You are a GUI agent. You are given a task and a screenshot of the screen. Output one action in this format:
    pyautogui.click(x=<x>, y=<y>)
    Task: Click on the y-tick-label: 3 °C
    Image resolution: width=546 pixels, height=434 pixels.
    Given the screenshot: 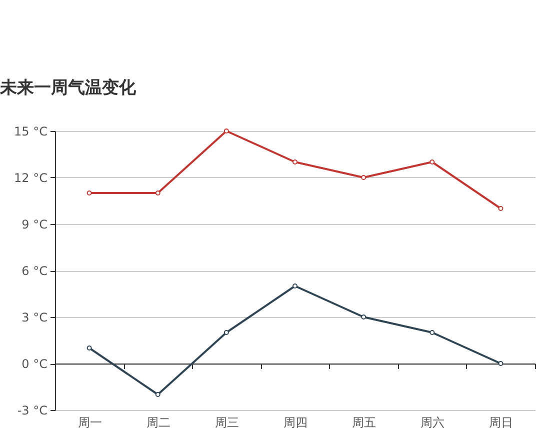 What is the action you would take?
    pyautogui.click(x=35, y=317)
    